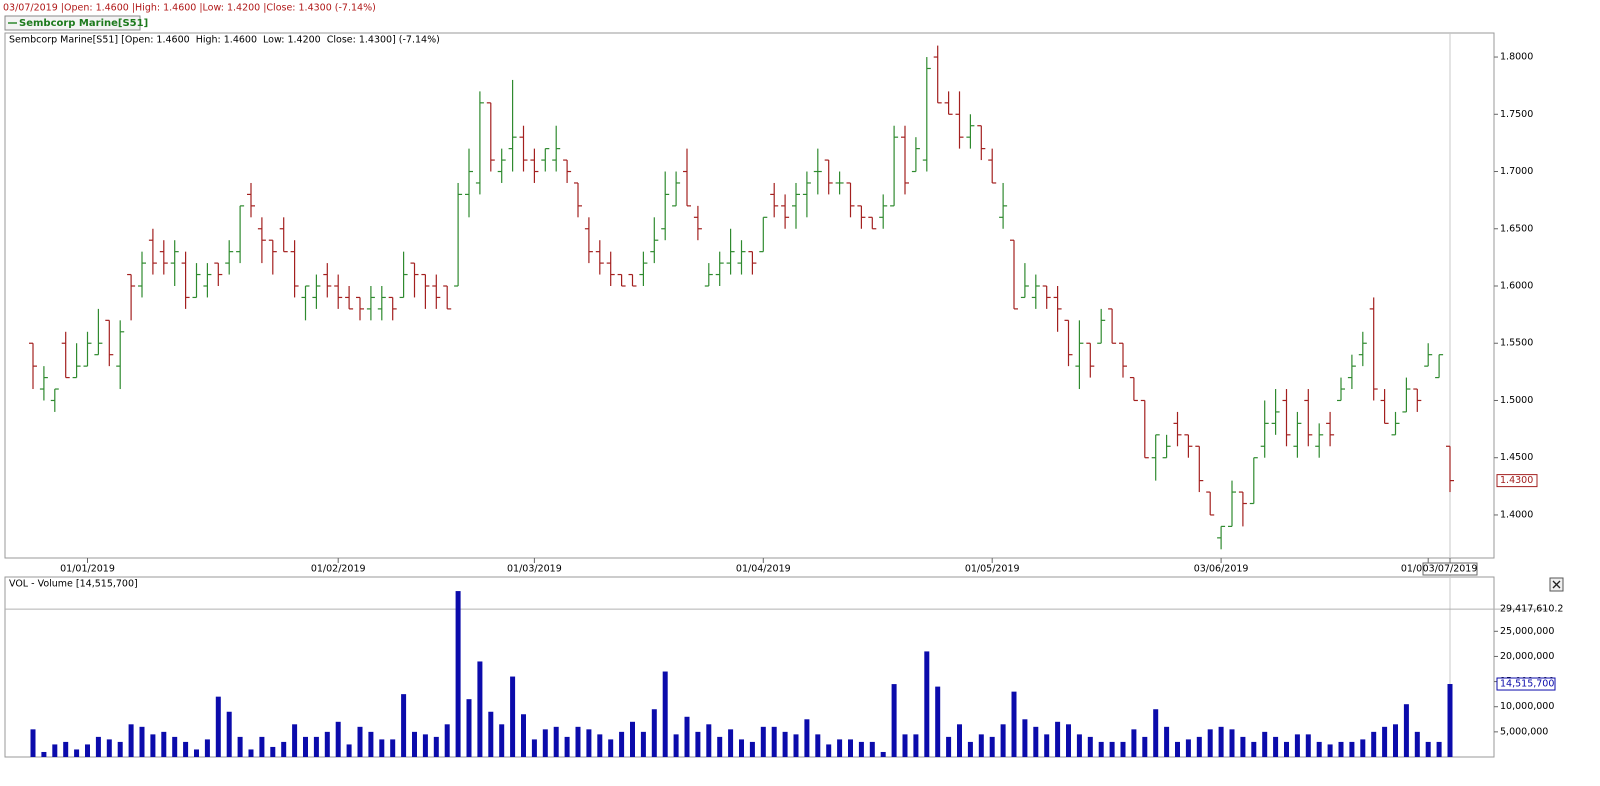 This screenshot has width=1600, height=786. I want to click on y-tick-label: 1.8000, so click(1516, 57).